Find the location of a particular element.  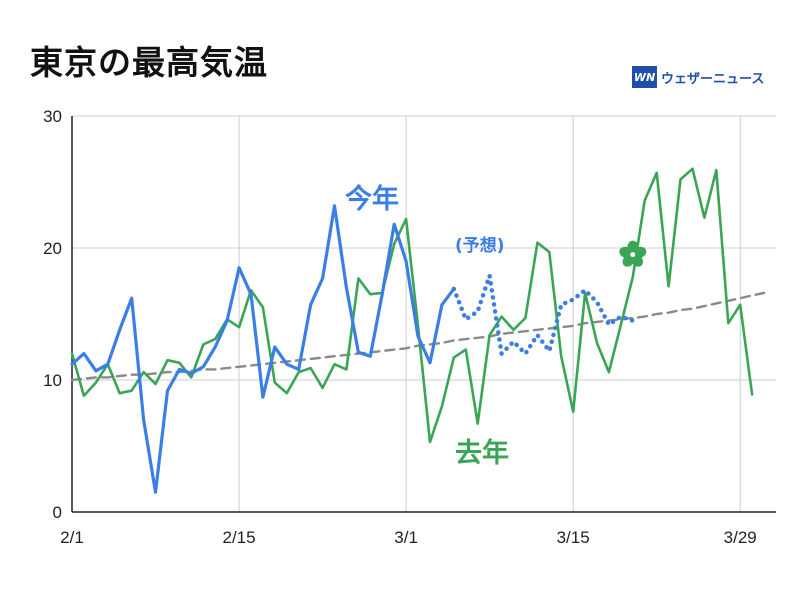

y-tick-label: 30 is located at coordinates (52, 116).